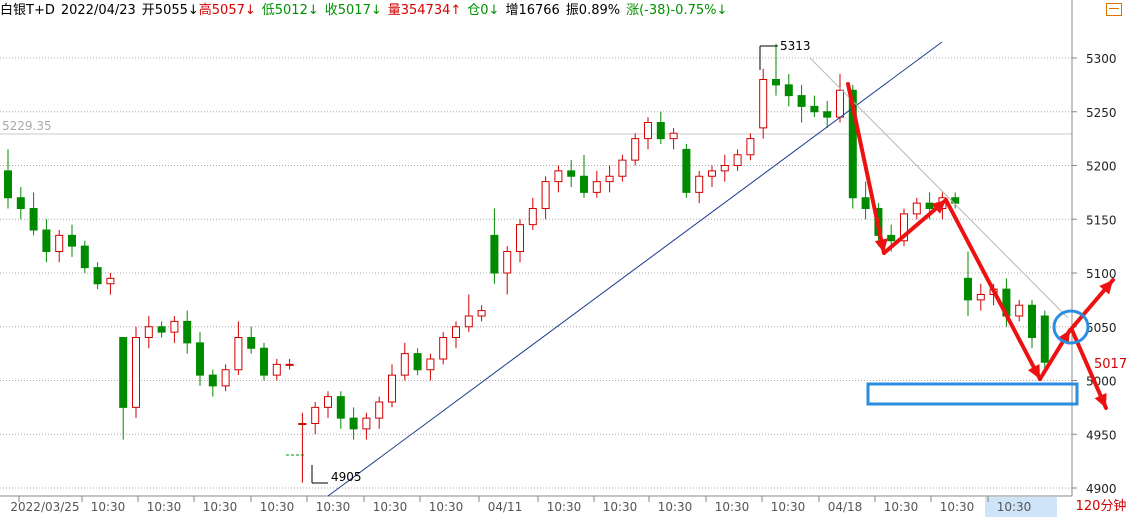 The width and height of the screenshot is (1130, 517). I want to click on y-tick-label: 5300, so click(1101, 59).